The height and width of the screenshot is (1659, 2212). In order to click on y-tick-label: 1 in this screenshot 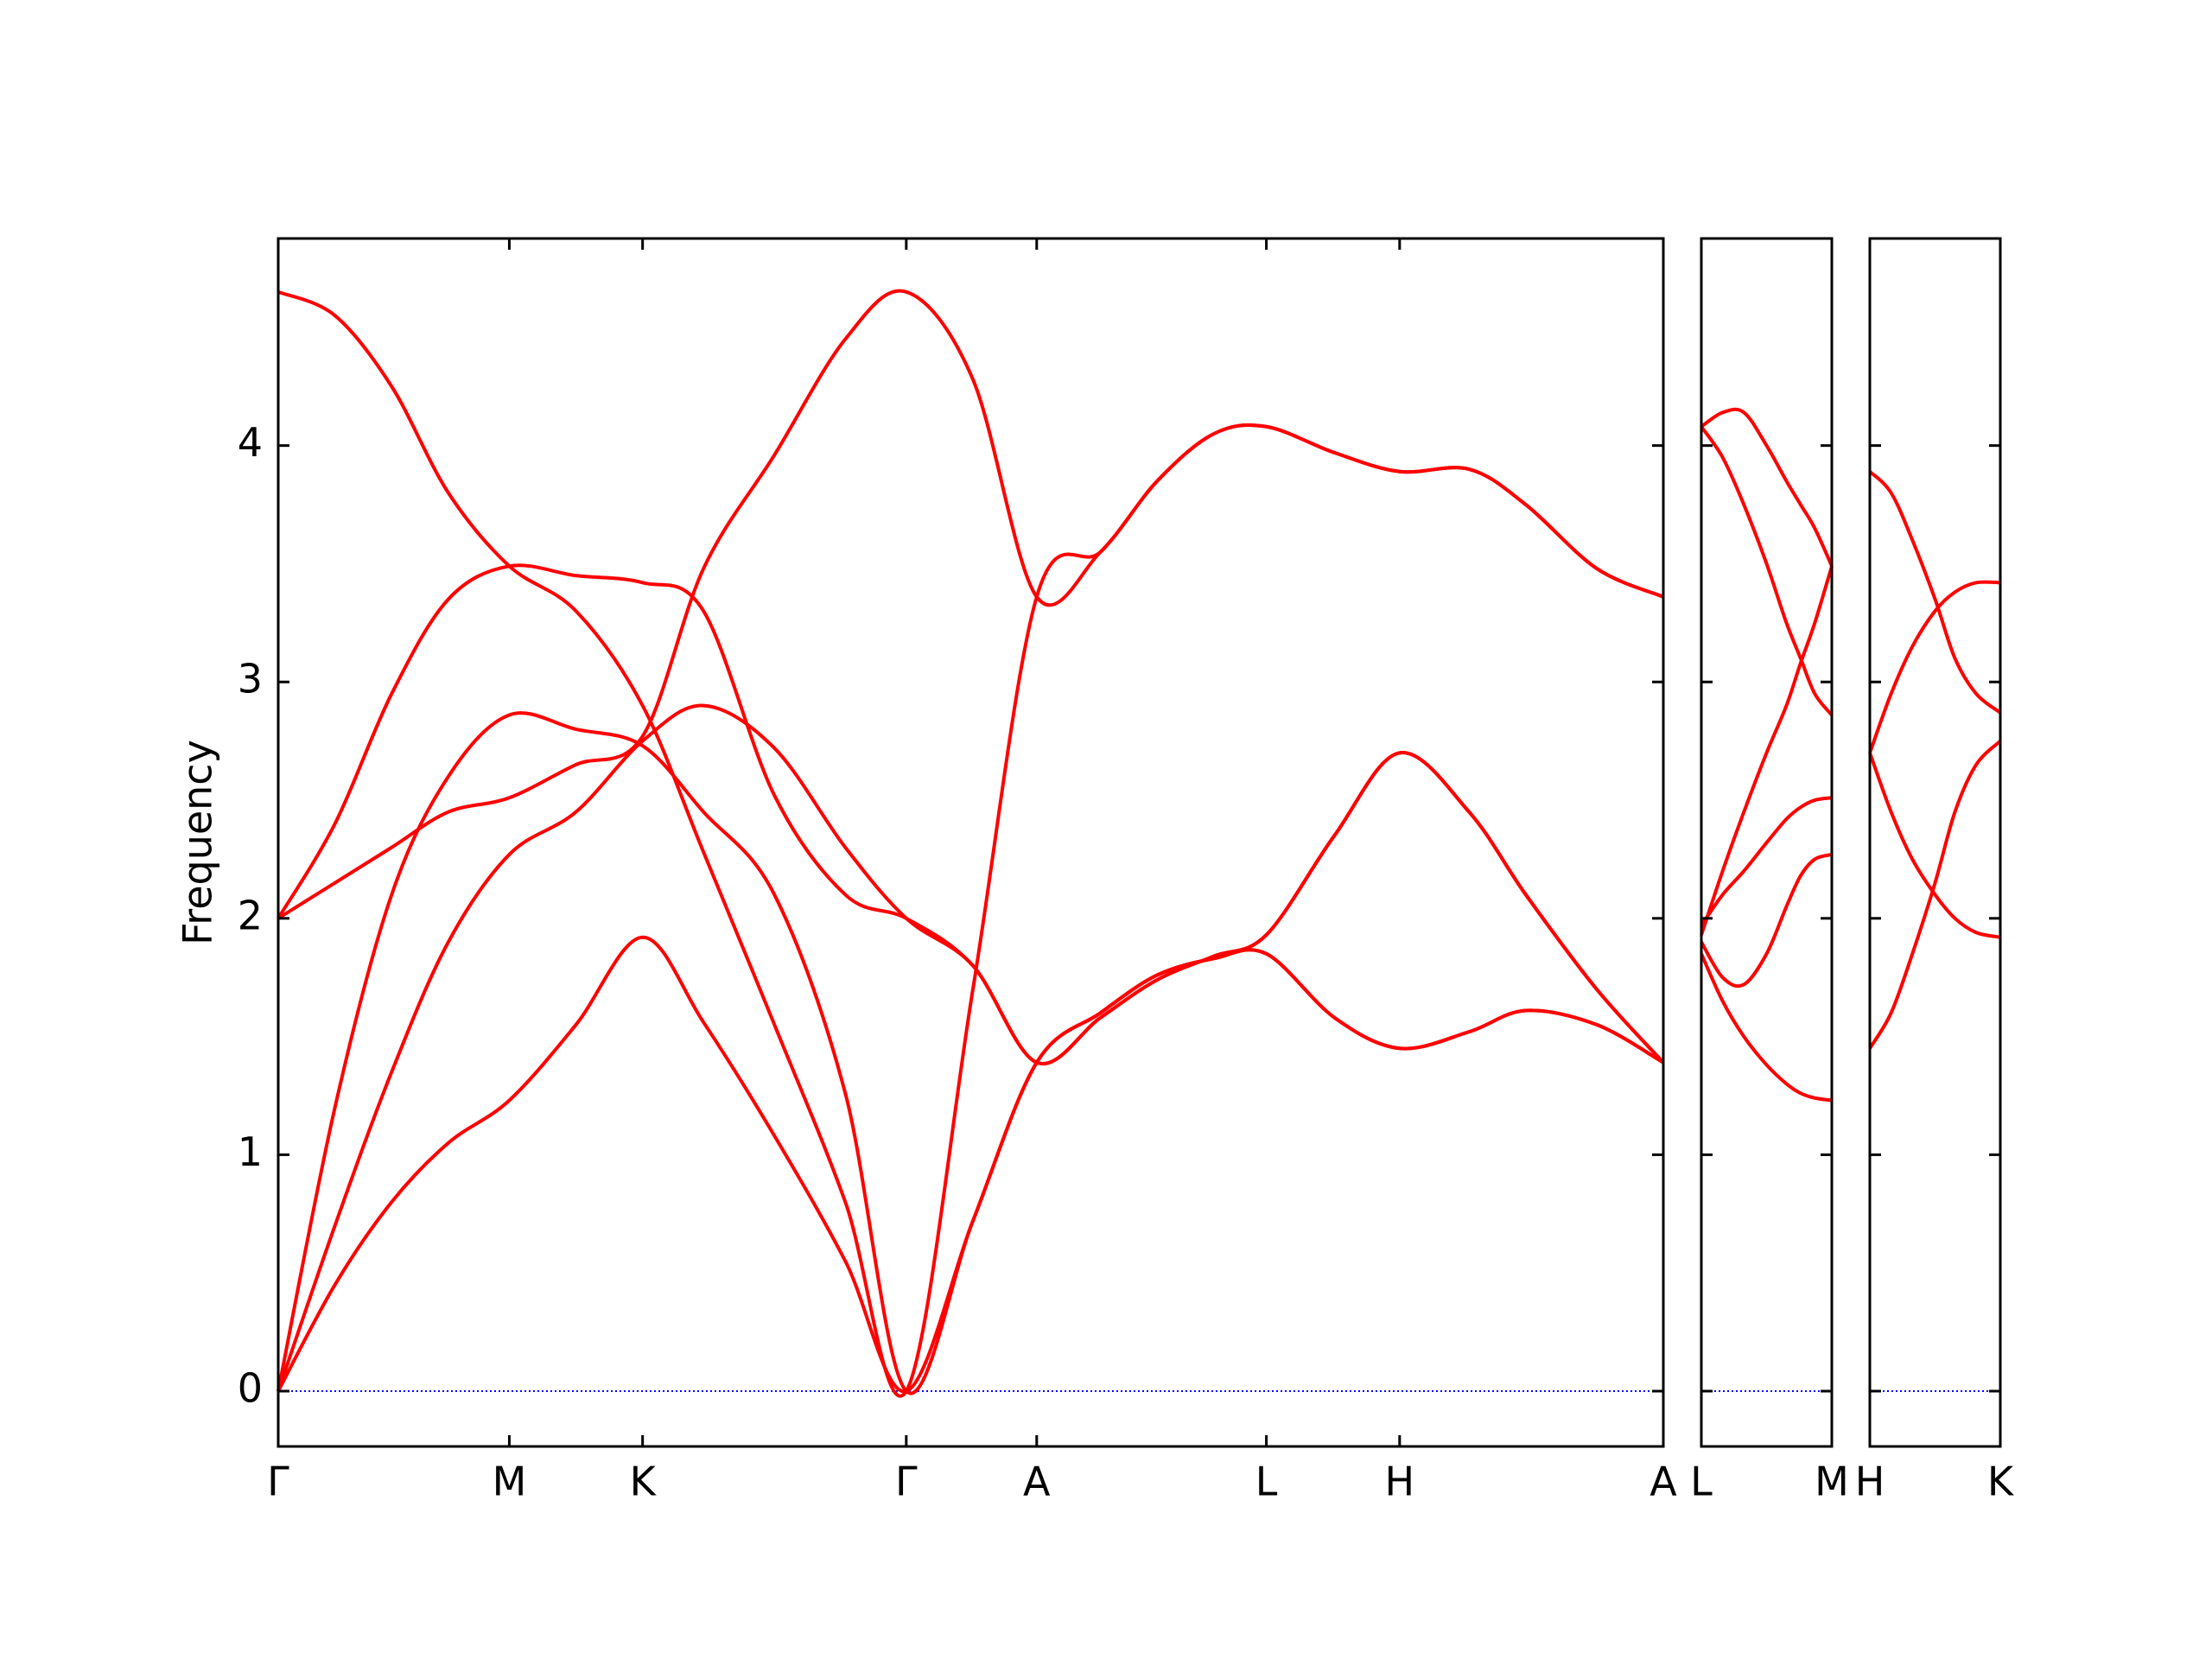, I will do `click(250, 1151)`.